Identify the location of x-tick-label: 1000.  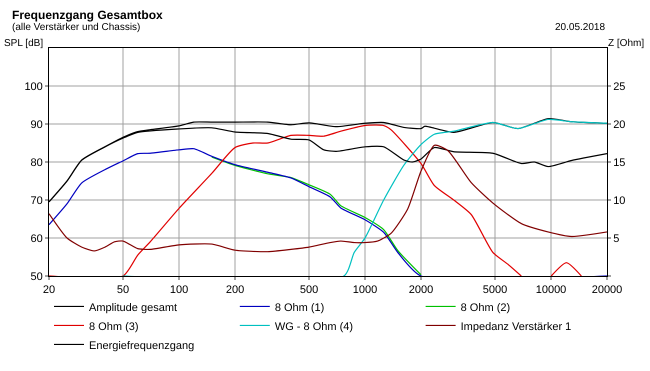
(365, 290).